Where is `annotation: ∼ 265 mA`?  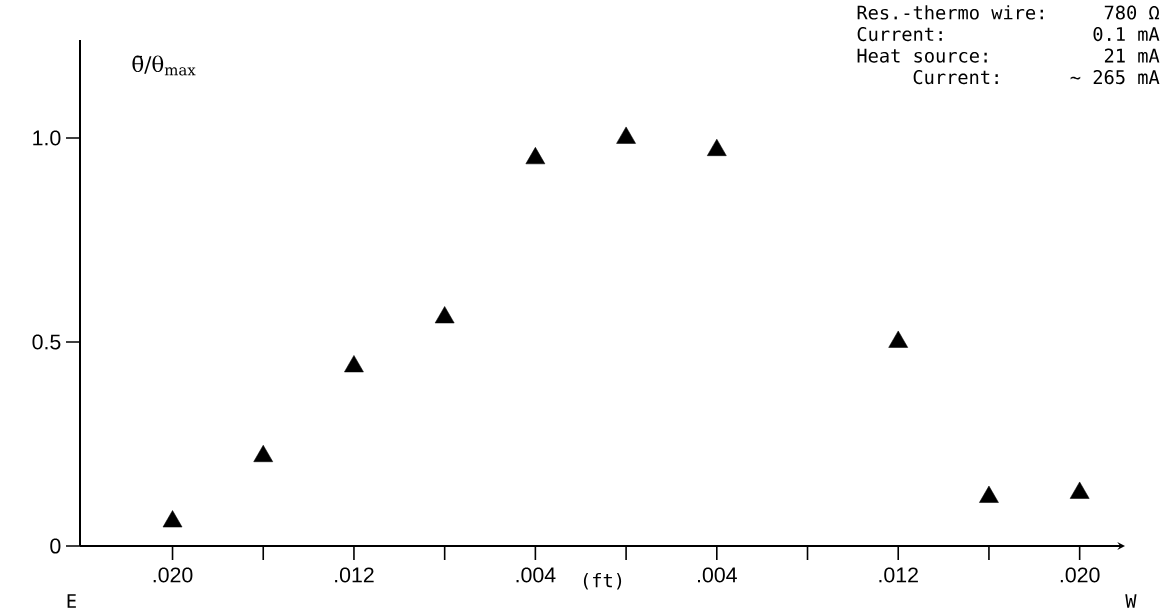
annotation: ∼ 265 mA is located at coordinates (1115, 77).